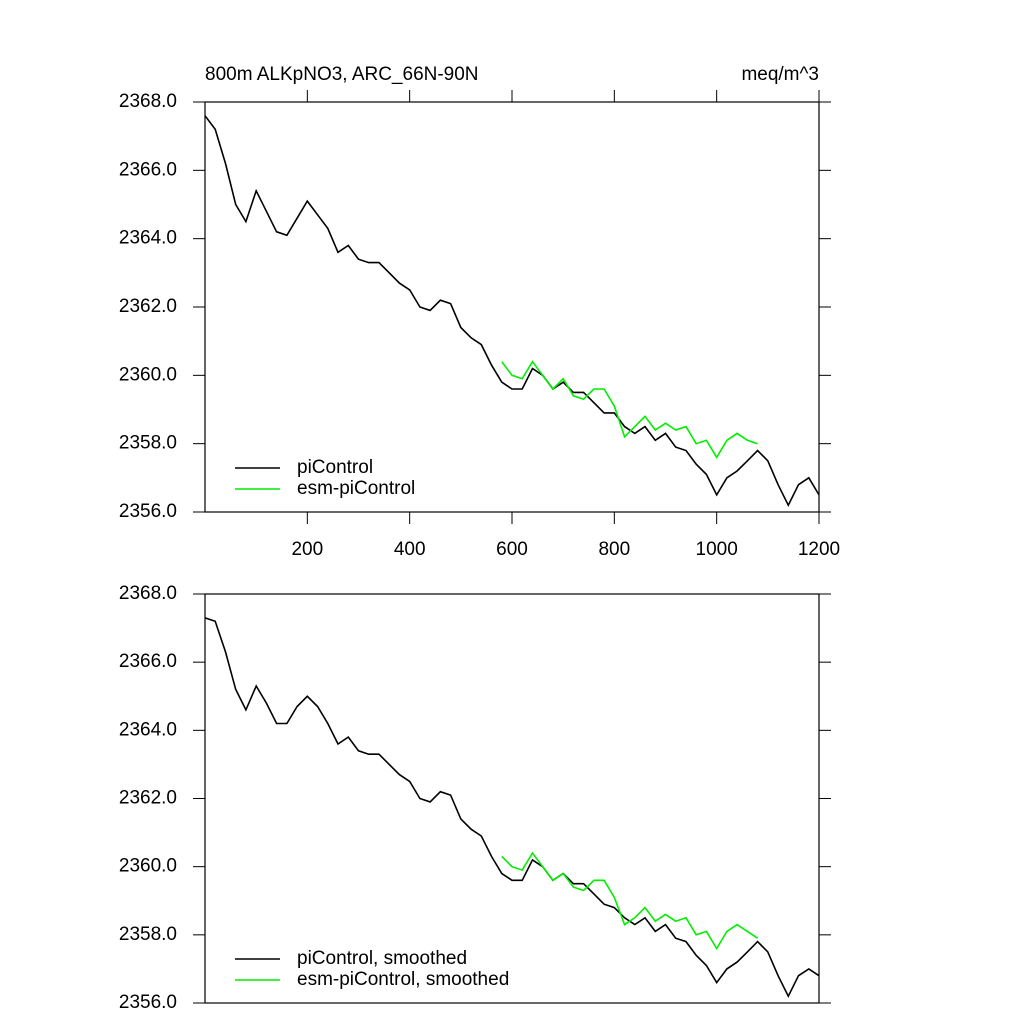 The height and width of the screenshot is (1024, 1024). What do you see at coordinates (342, 74) in the screenshot?
I see `chart-title: 800m ALKpNO3, ARC_66N-90N` at bounding box center [342, 74].